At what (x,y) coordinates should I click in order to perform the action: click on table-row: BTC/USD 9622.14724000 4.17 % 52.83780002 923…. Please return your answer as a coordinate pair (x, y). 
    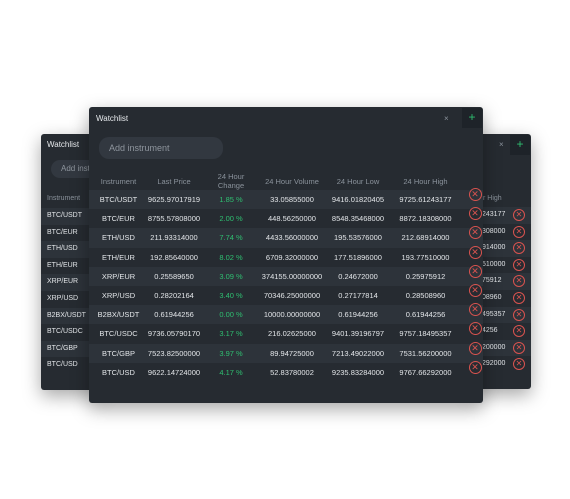
    Looking at the image, I should click on (286, 371).